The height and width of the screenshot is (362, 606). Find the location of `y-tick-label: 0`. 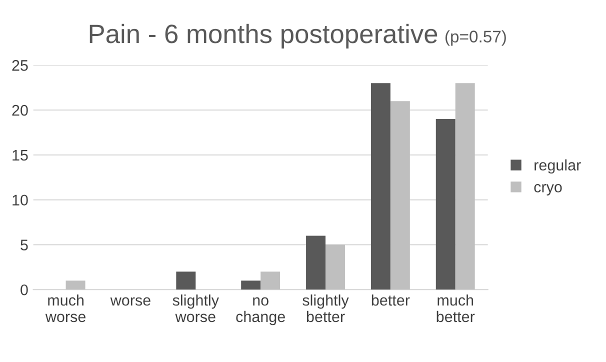

y-tick-label: 0 is located at coordinates (24, 290).